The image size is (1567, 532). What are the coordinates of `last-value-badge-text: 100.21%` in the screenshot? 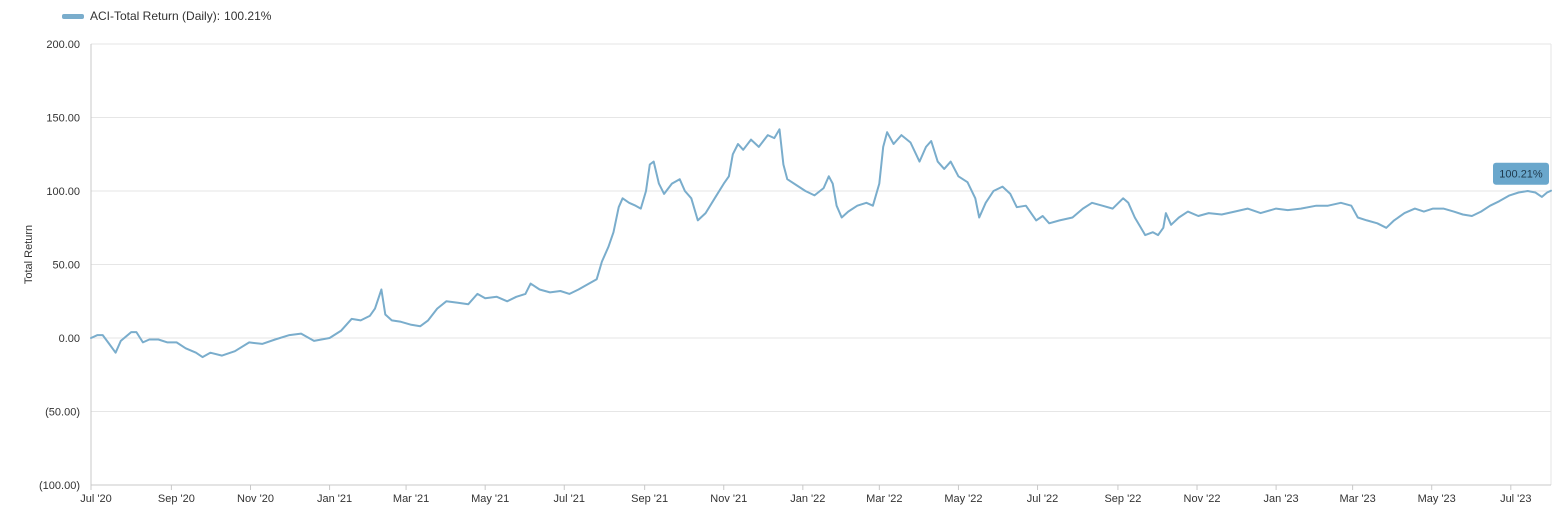 It's located at (1521, 175).